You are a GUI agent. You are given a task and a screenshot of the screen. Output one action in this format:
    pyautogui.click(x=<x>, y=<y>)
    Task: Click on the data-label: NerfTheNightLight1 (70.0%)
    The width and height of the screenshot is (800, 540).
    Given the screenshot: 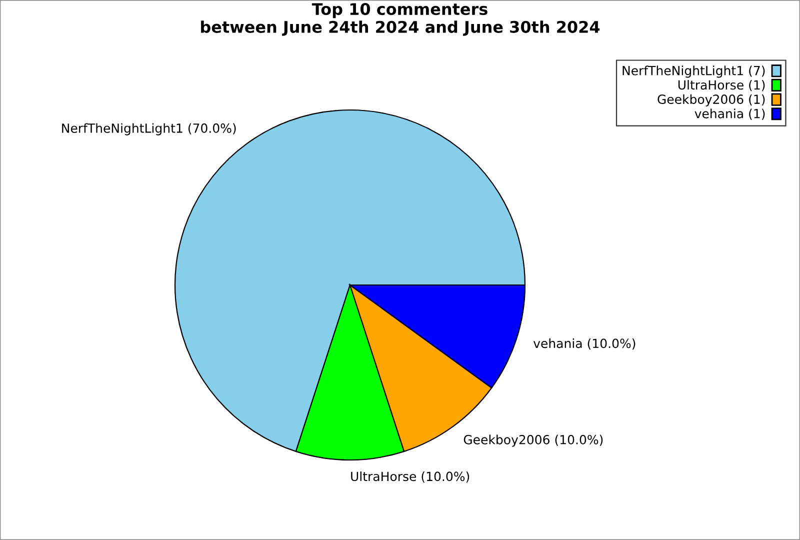 What is the action you would take?
    pyautogui.click(x=149, y=129)
    